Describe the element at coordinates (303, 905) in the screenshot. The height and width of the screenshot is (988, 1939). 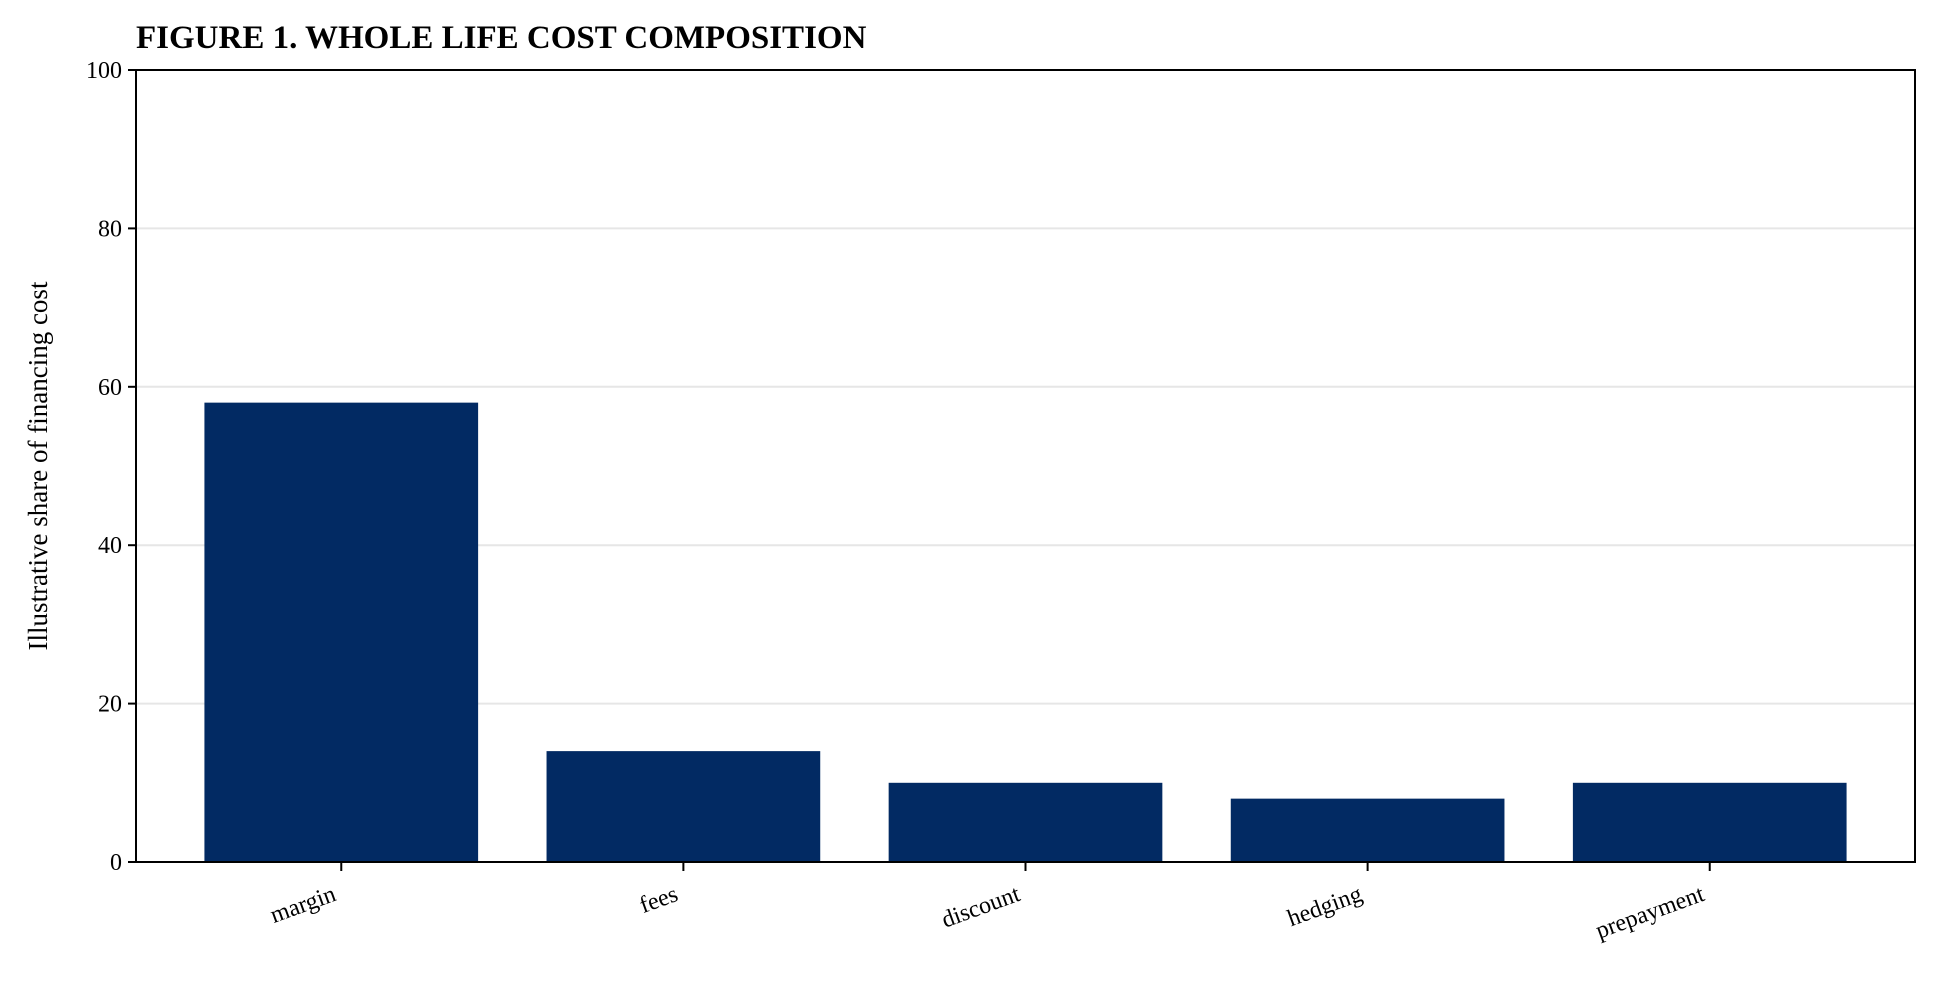
I see `x-tick-label-margin: margin` at that location.